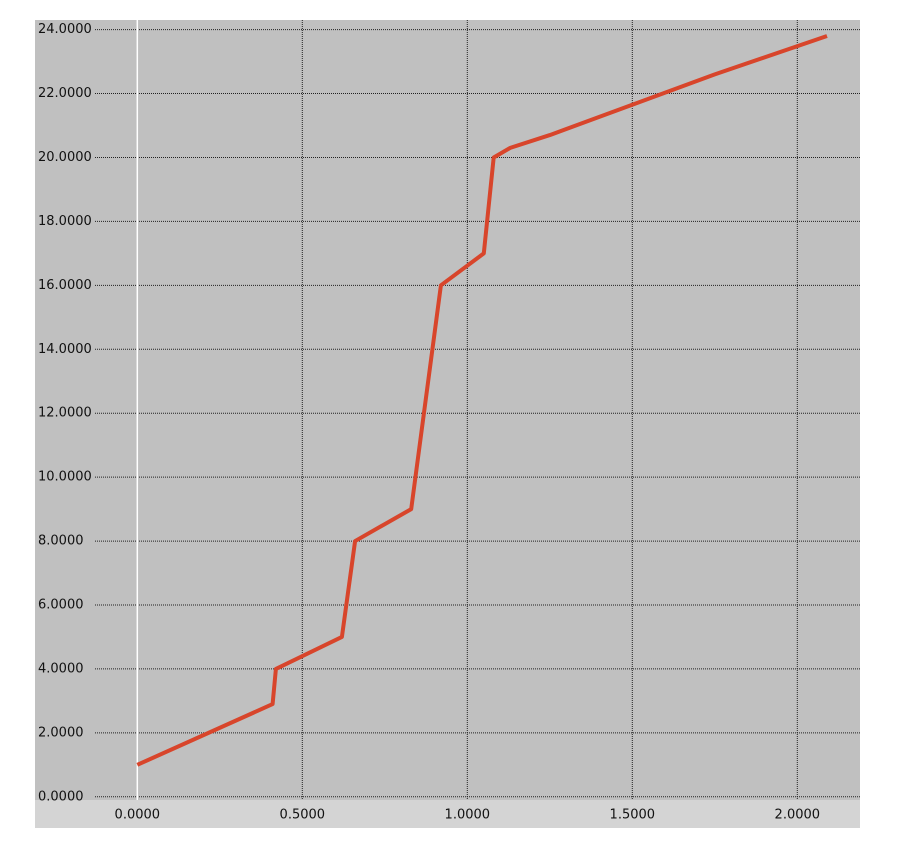 This screenshot has height=852, width=918. I want to click on x-tick-label: 1.0000, so click(468, 815).